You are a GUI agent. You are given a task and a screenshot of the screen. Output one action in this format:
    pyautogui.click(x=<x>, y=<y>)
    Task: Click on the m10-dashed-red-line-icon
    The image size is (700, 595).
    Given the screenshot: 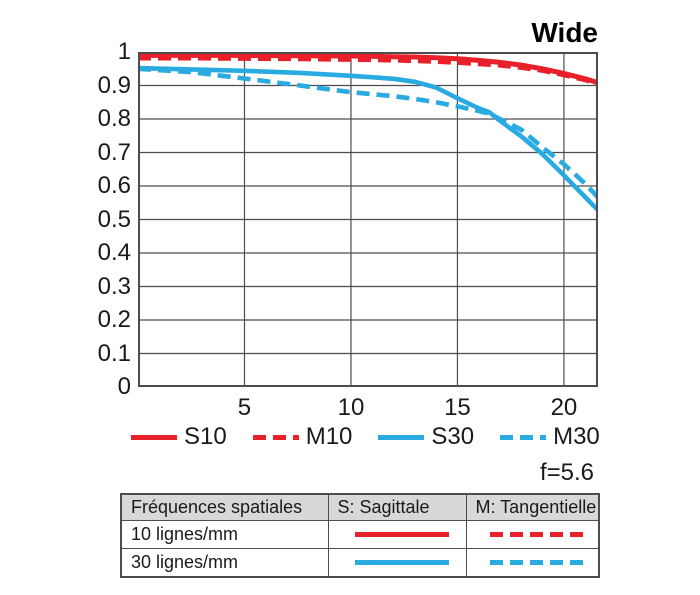 What is the action you would take?
    pyautogui.click(x=275, y=437)
    